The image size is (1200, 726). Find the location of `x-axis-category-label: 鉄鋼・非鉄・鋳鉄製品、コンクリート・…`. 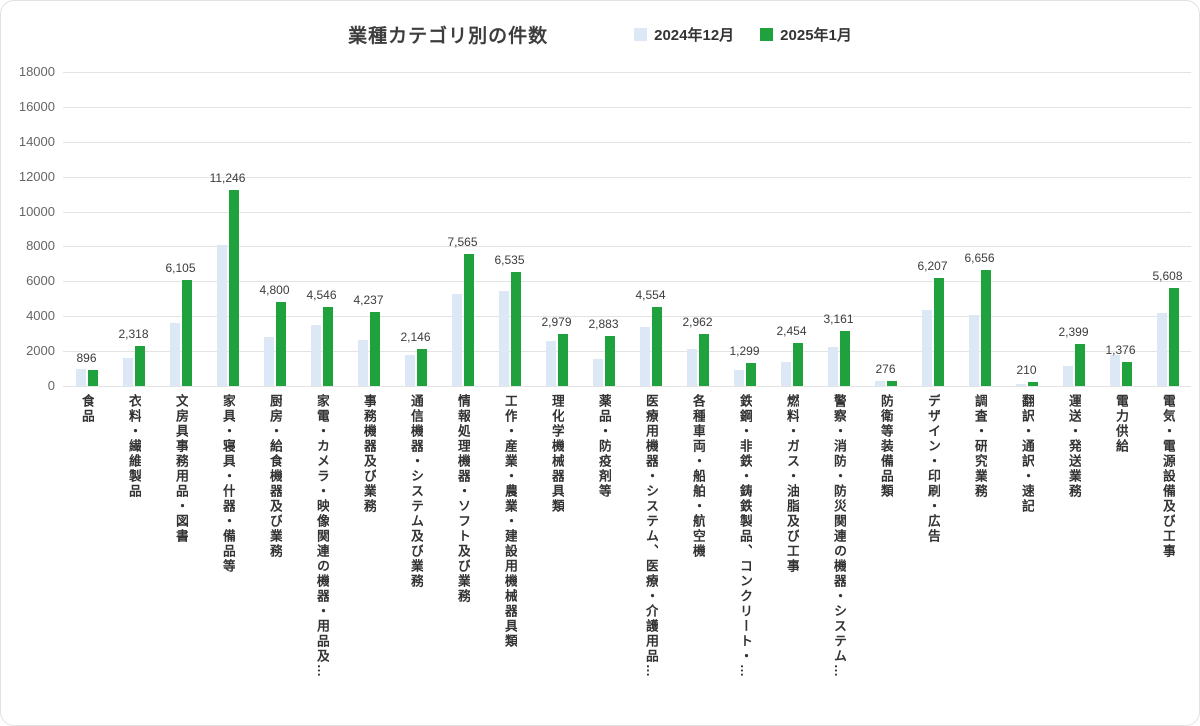

x-axis-category-label: 鉄鋼・非鉄・鋳鉄製品、コンクリート・… is located at coordinates (744, 536).